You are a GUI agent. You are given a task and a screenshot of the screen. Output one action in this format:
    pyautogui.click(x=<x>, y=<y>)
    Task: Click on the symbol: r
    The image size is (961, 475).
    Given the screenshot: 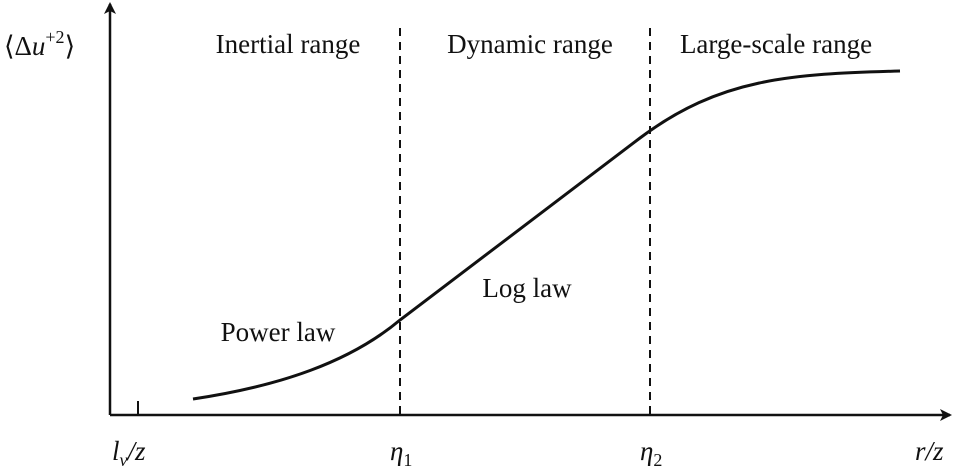 What is the action you would take?
    pyautogui.click(x=920, y=451)
    